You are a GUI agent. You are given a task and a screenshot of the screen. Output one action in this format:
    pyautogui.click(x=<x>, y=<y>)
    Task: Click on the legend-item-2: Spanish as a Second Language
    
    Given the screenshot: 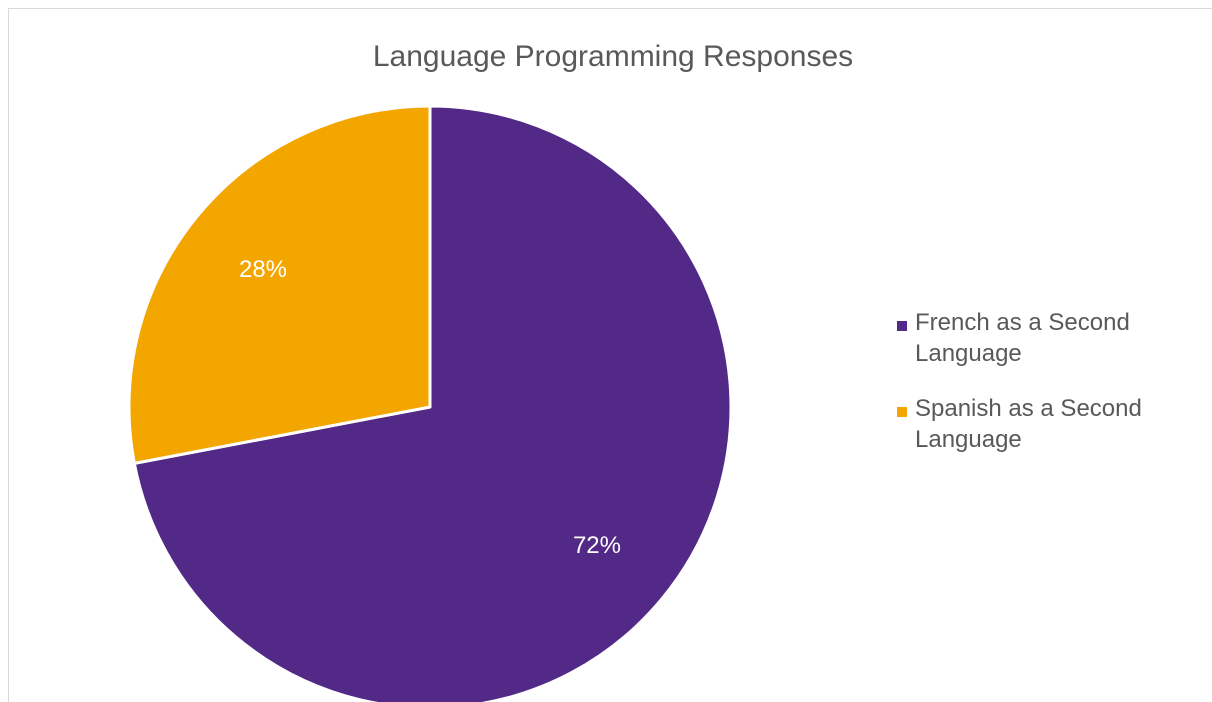 What is the action you would take?
    pyautogui.click(x=1019, y=424)
    